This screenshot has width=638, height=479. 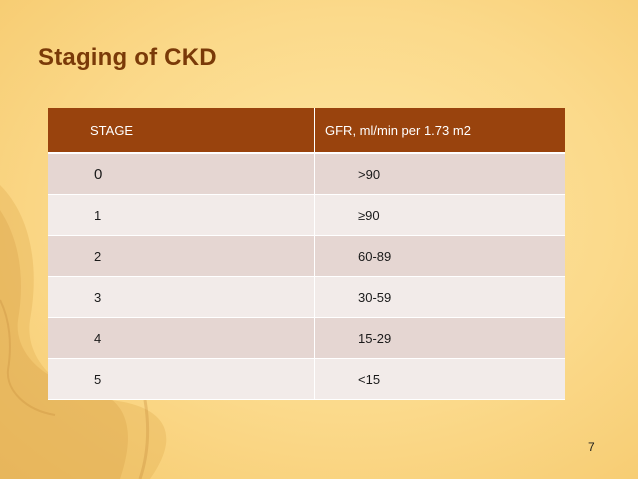 What do you see at coordinates (181, 131) in the screenshot?
I see `header-stage: STAGE` at bounding box center [181, 131].